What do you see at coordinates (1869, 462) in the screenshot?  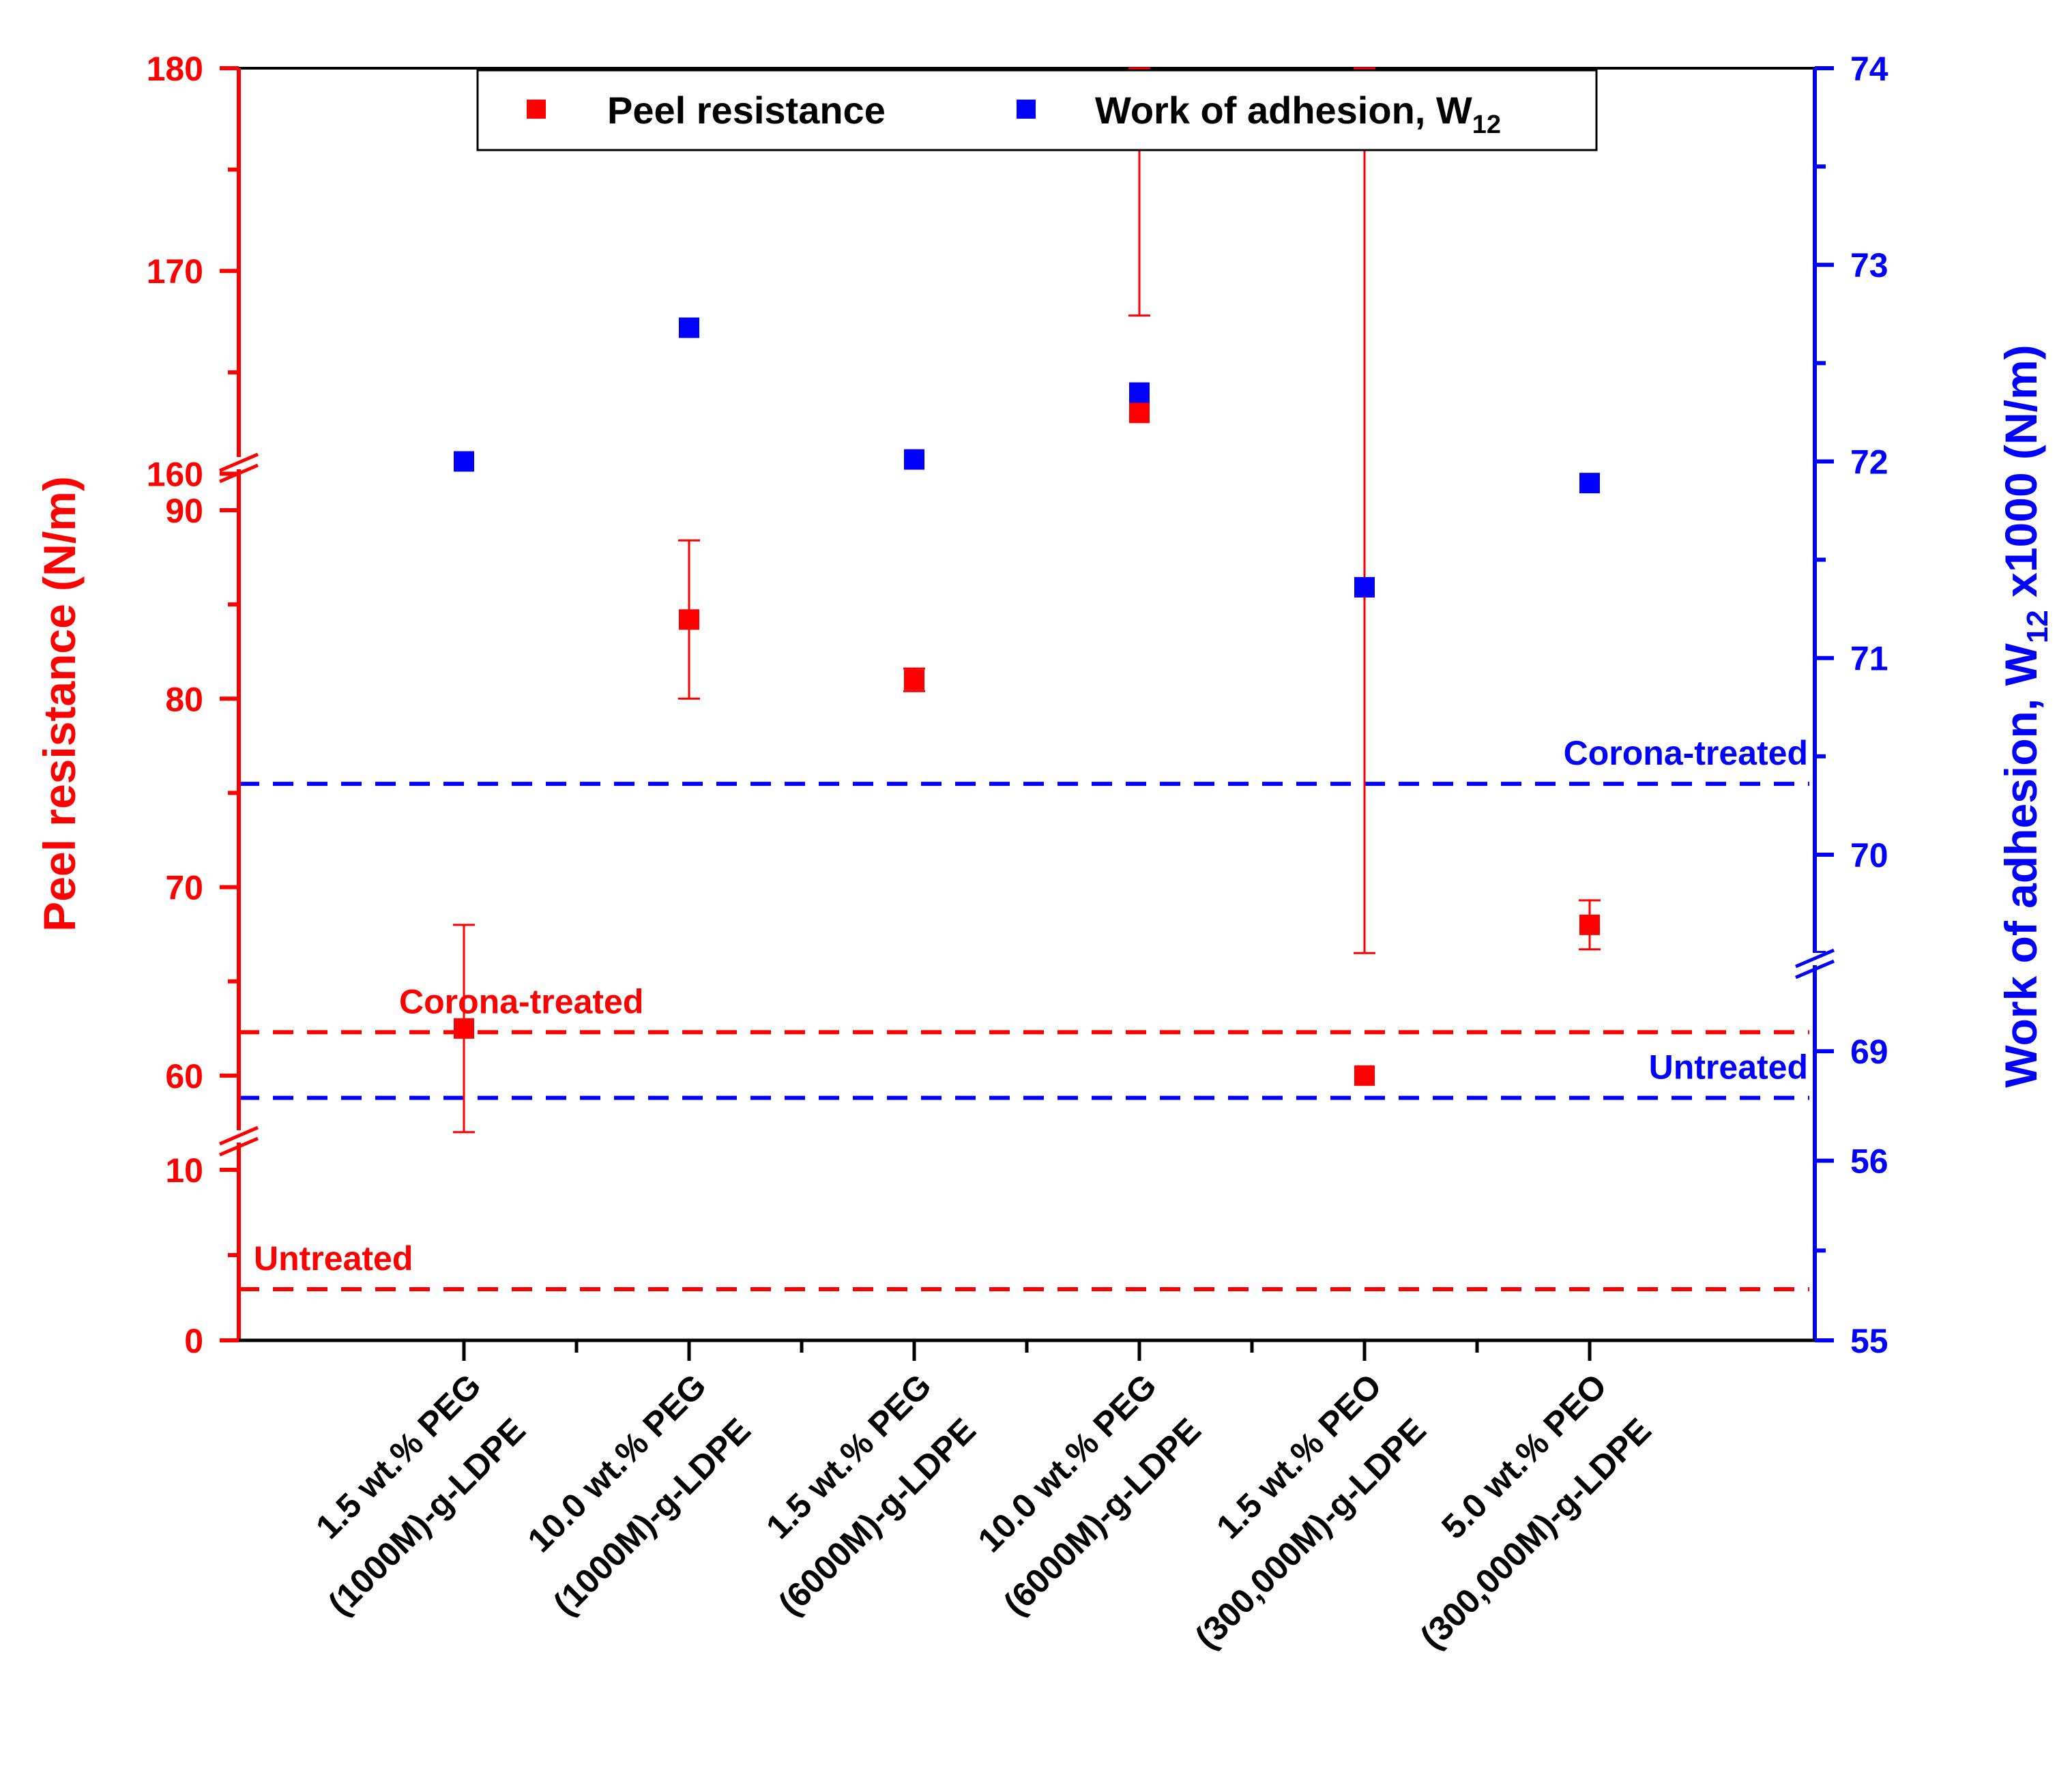 I see `right-tick-label: 72` at bounding box center [1869, 462].